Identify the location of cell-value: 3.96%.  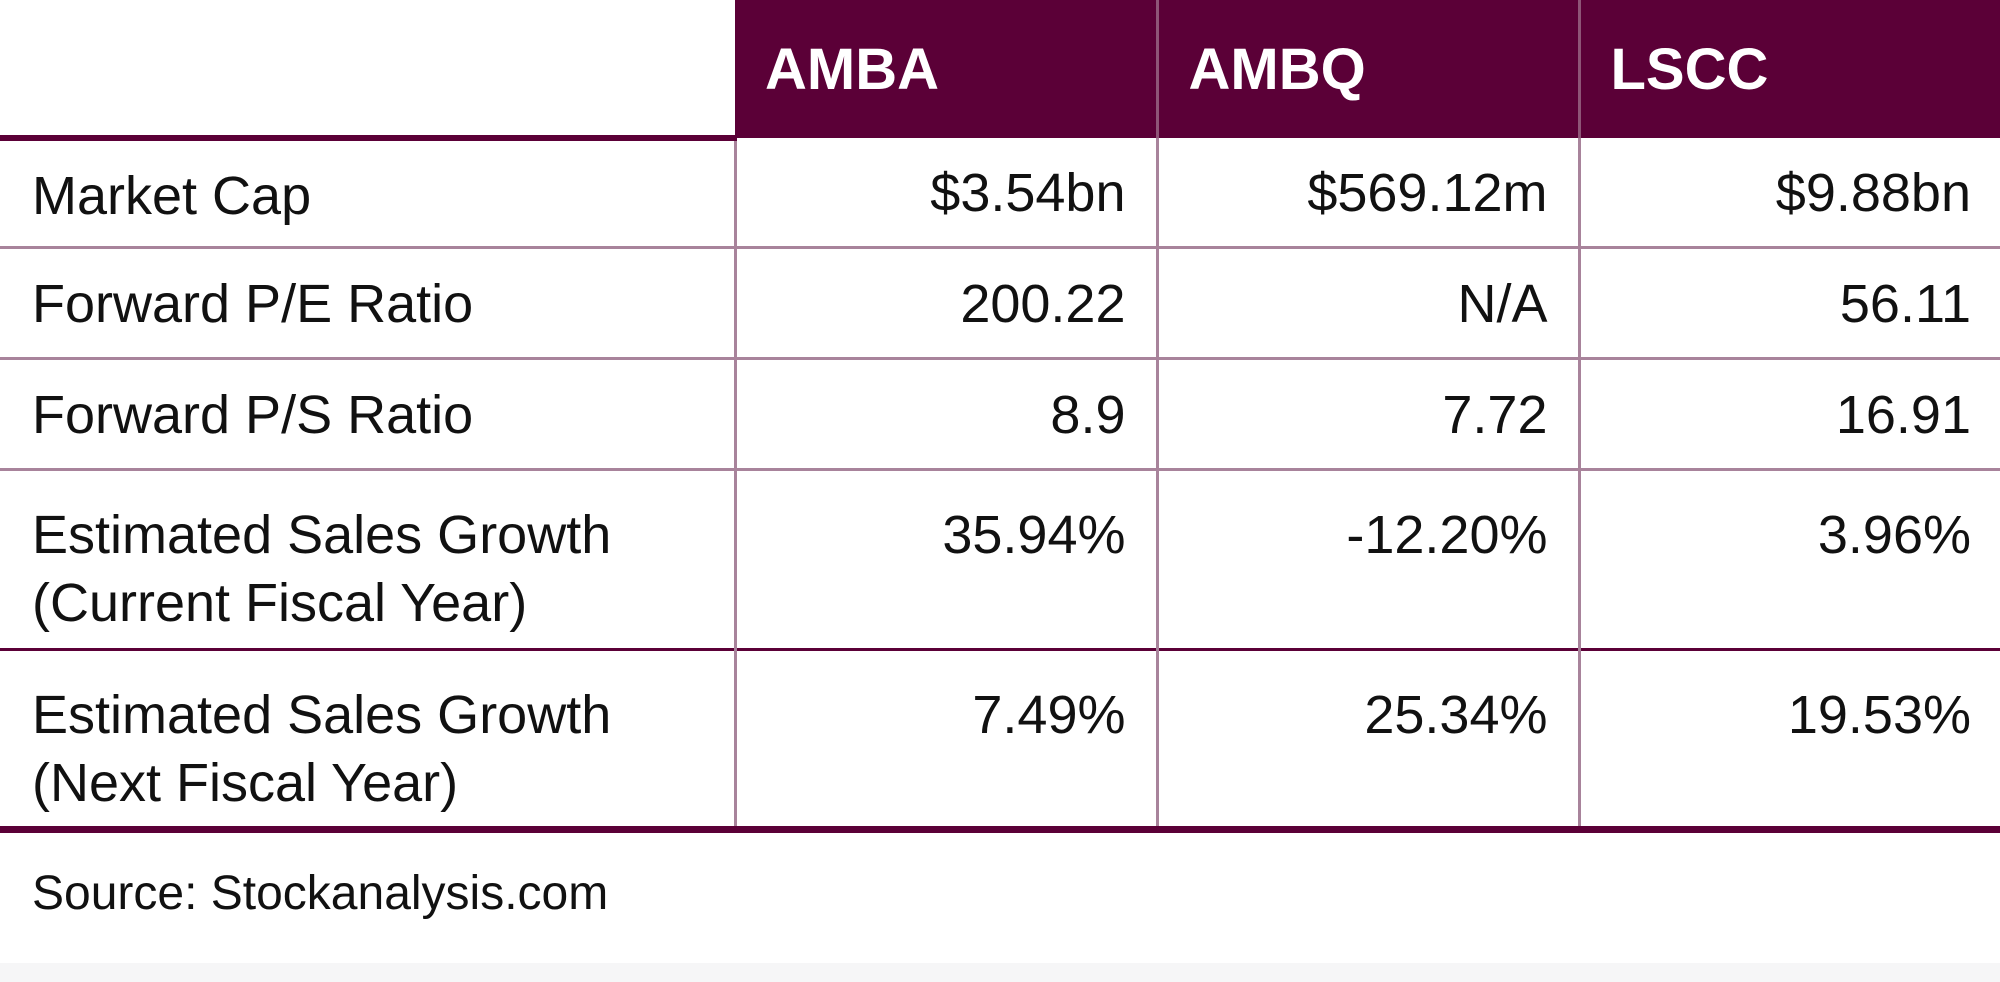
(1788, 558).